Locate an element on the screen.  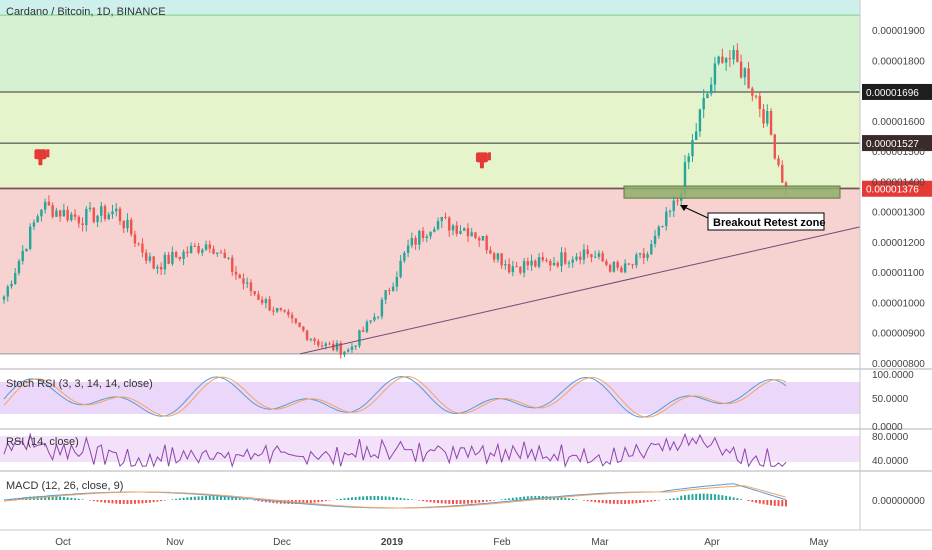
stoch-tick: 50.0000 is located at coordinates (890, 399).